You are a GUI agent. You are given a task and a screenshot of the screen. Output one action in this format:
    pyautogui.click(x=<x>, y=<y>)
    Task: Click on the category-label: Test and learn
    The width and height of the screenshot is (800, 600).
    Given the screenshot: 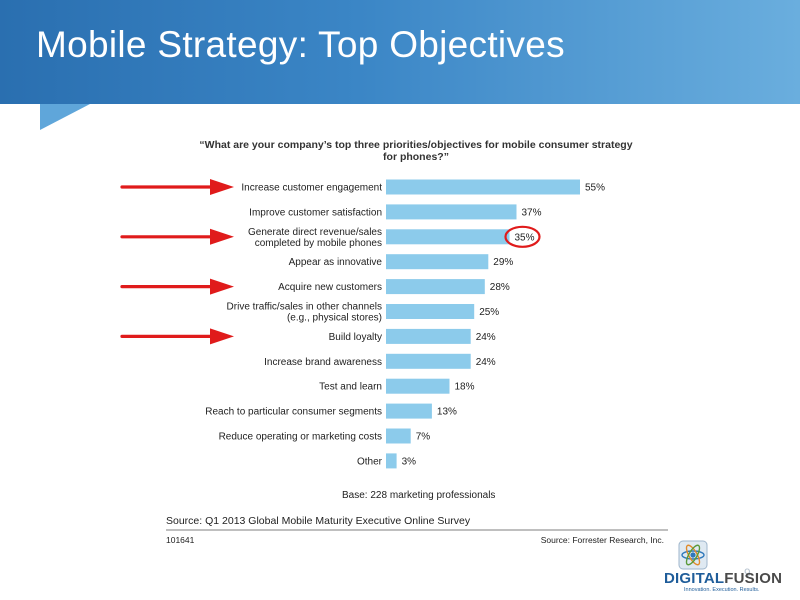 What is the action you would take?
    pyautogui.click(x=350, y=387)
    